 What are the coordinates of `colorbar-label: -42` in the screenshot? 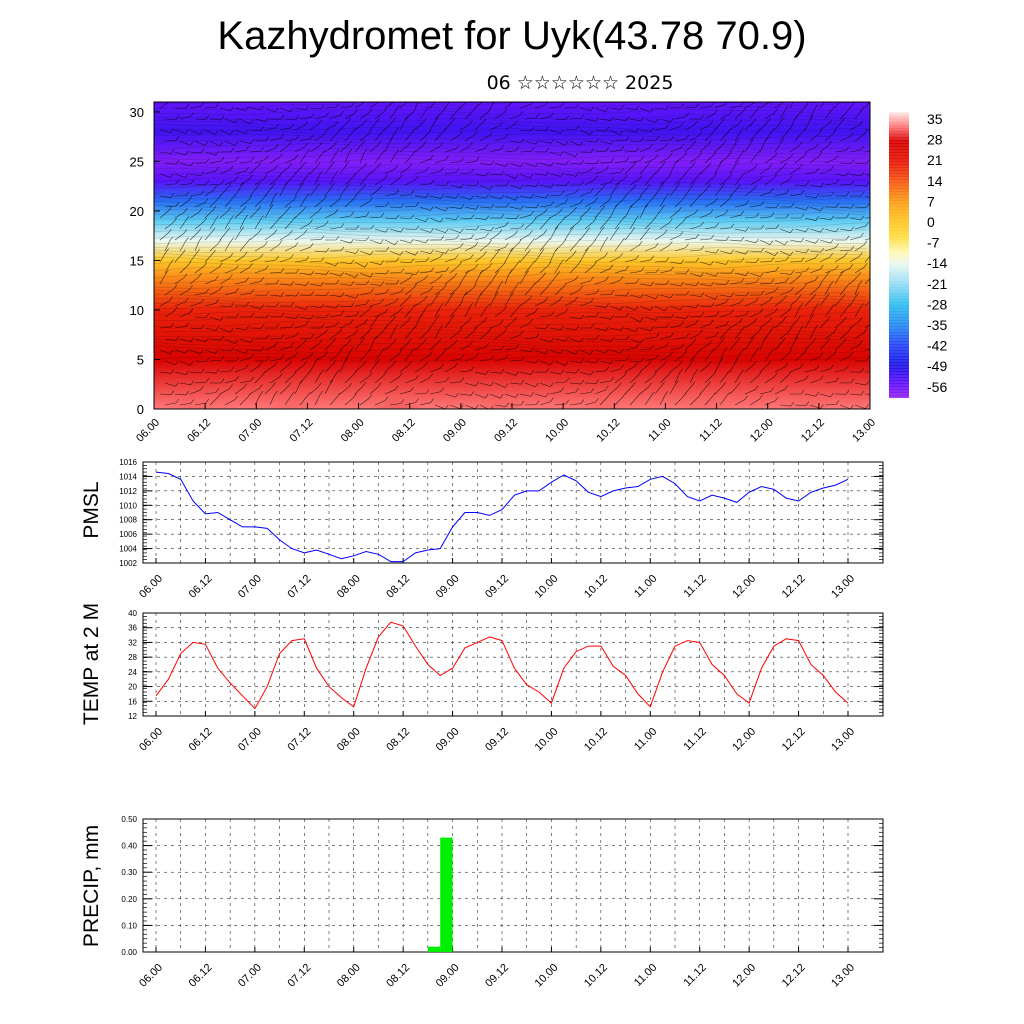 It's located at (937, 346).